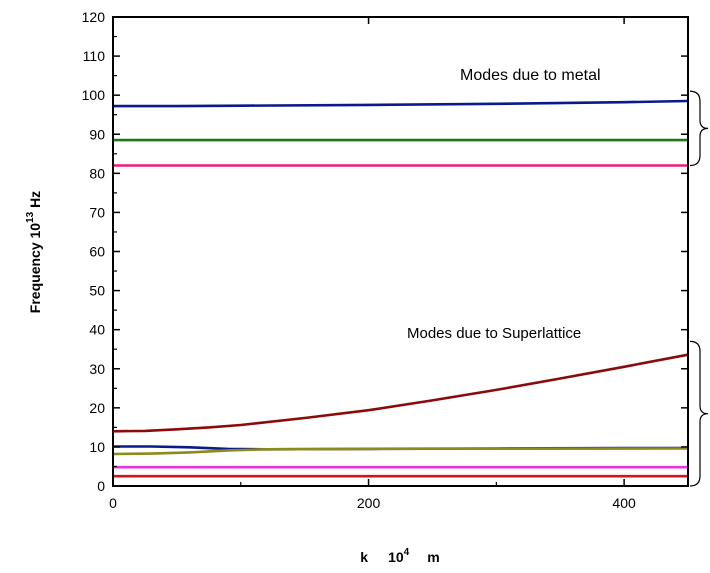 Image resolution: width=710 pixels, height=573 pixels. What do you see at coordinates (369, 503) in the screenshot?
I see `x-tick-label: 200` at bounding box center [369, 503].